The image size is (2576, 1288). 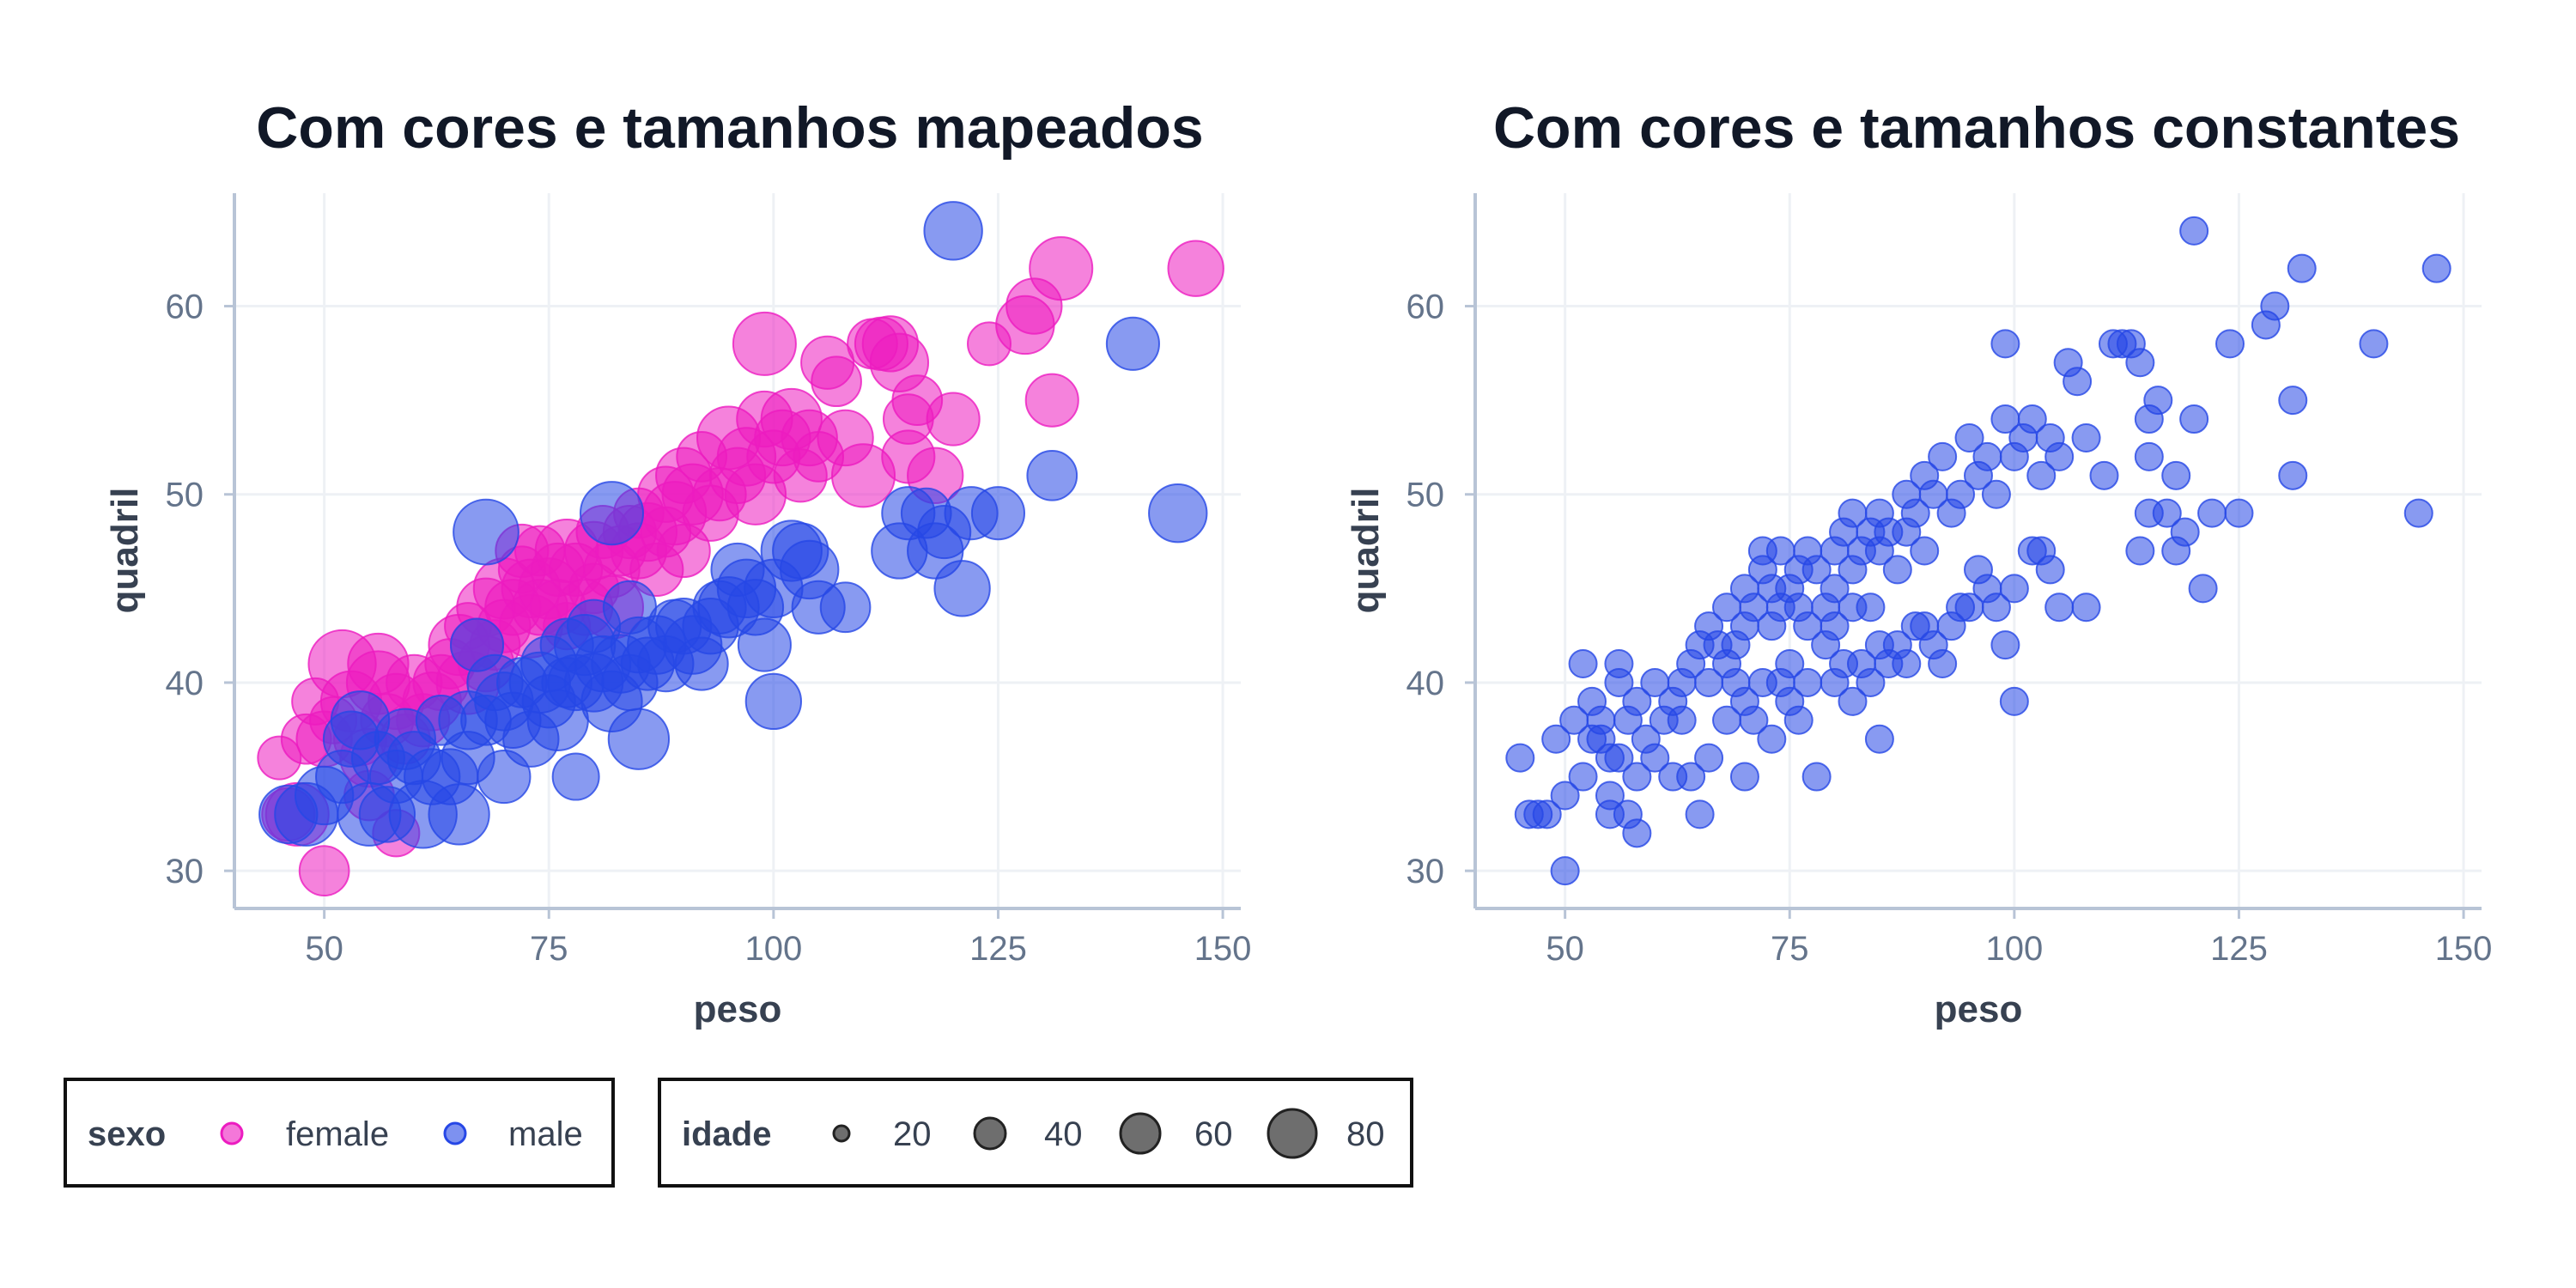 I want to click on legend-label-female: female, so click(x=337, y=1134).